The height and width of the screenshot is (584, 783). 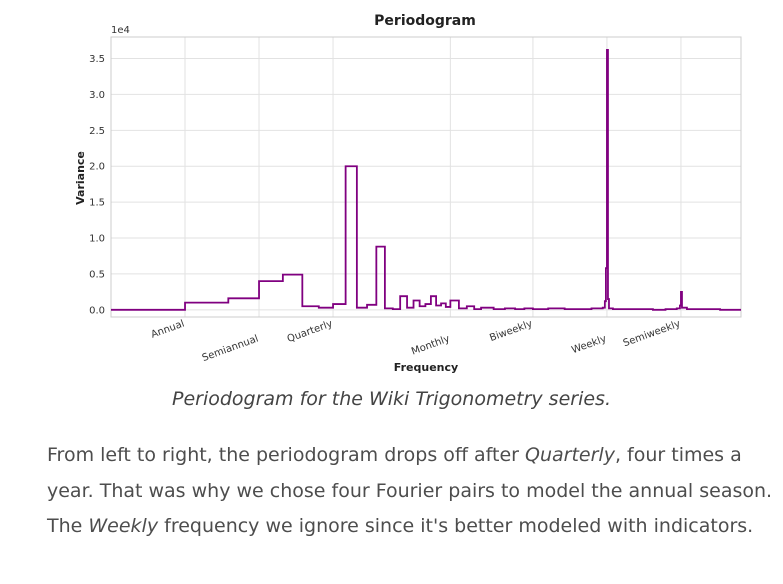 I want to click on x-tick-label: Monthly, so click(x=430, y=345).